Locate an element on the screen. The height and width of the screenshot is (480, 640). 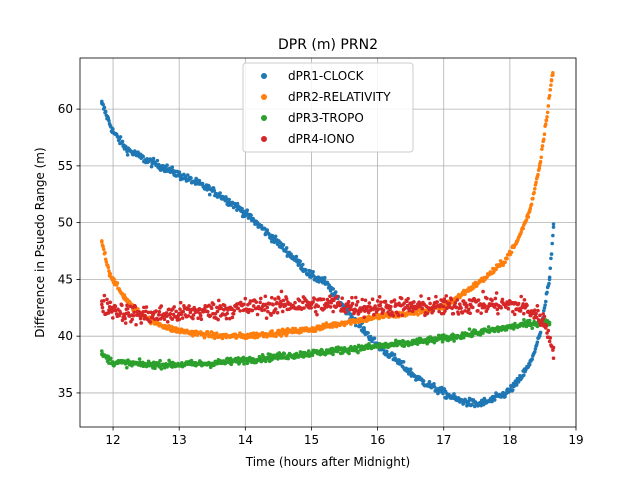
y-tick-label: 45 is located at coordinates (65, 279).